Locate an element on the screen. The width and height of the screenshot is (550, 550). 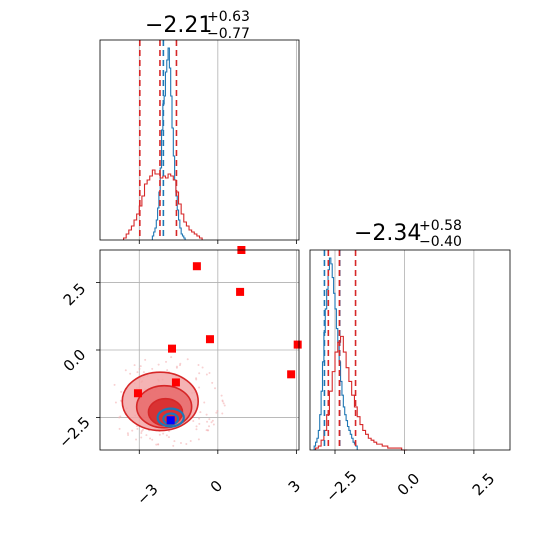
joint-blue-contour is located at coordinates (170, 417).